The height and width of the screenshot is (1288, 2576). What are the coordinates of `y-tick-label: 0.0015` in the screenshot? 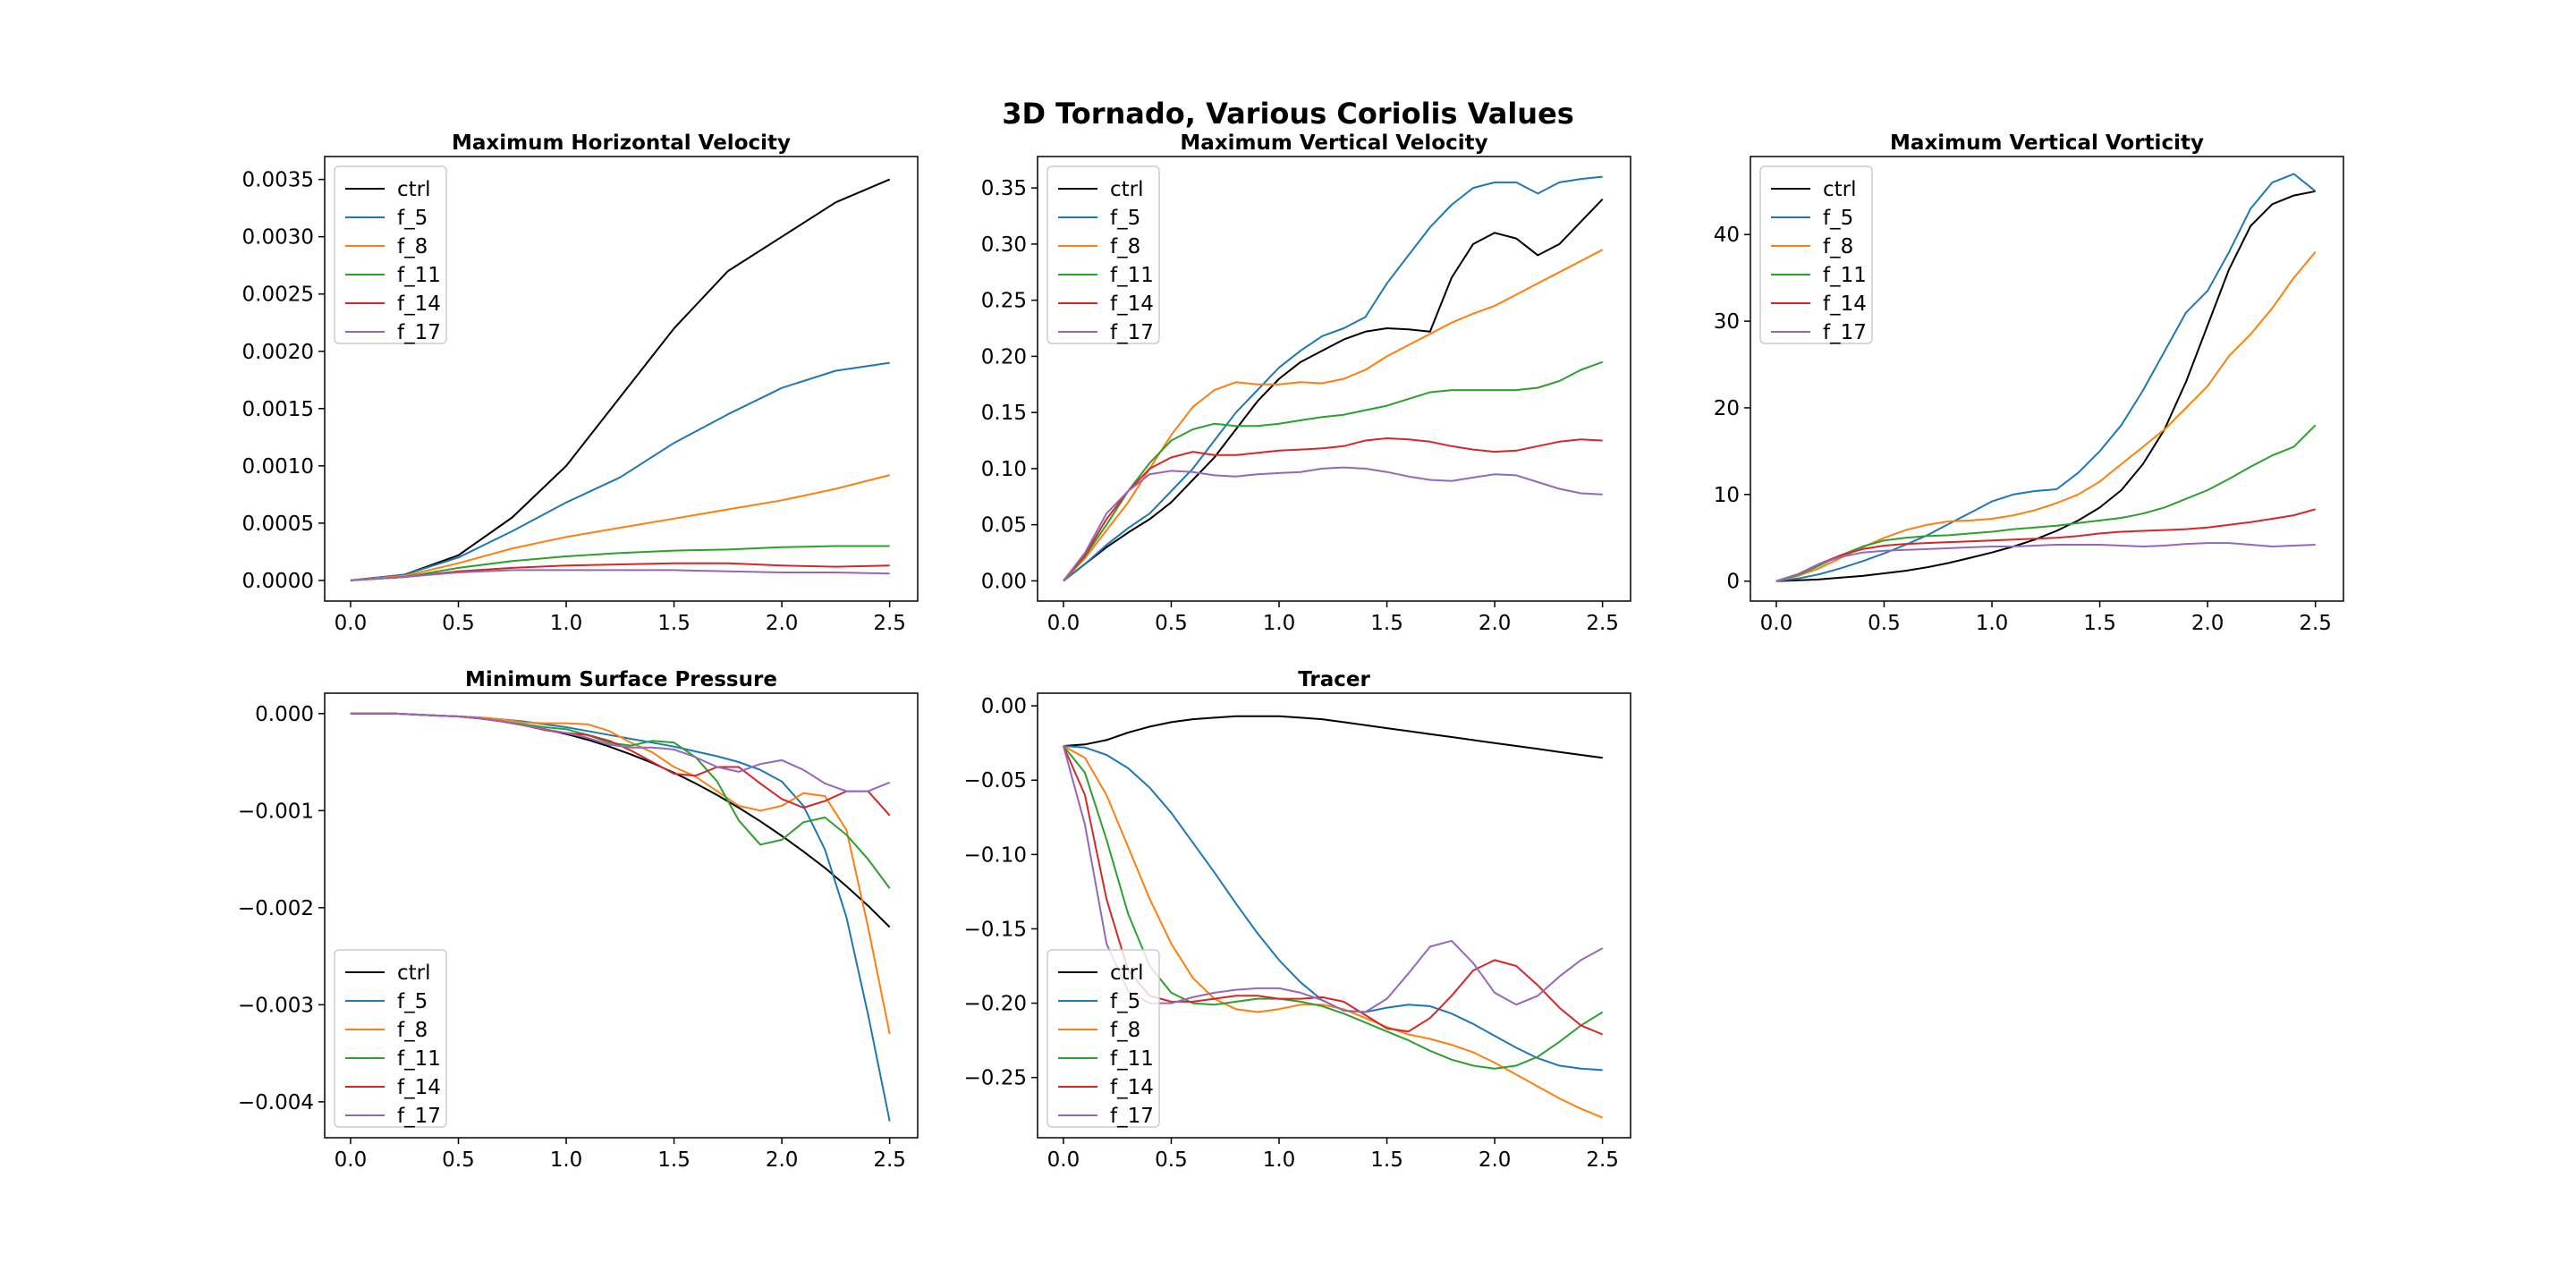 It's located at (278, 409).